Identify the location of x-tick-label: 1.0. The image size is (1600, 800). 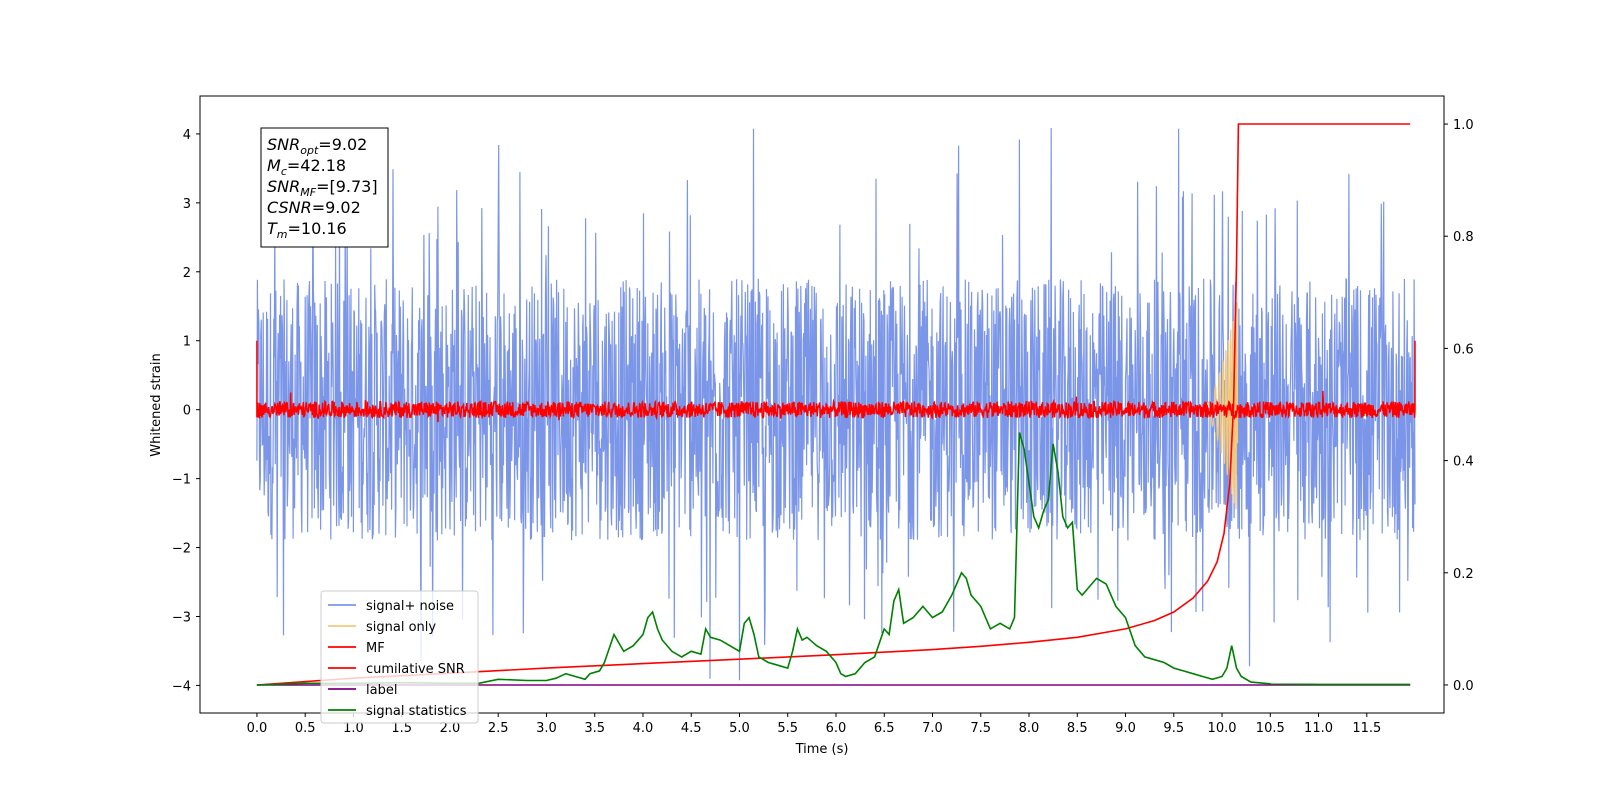
(353, 728).